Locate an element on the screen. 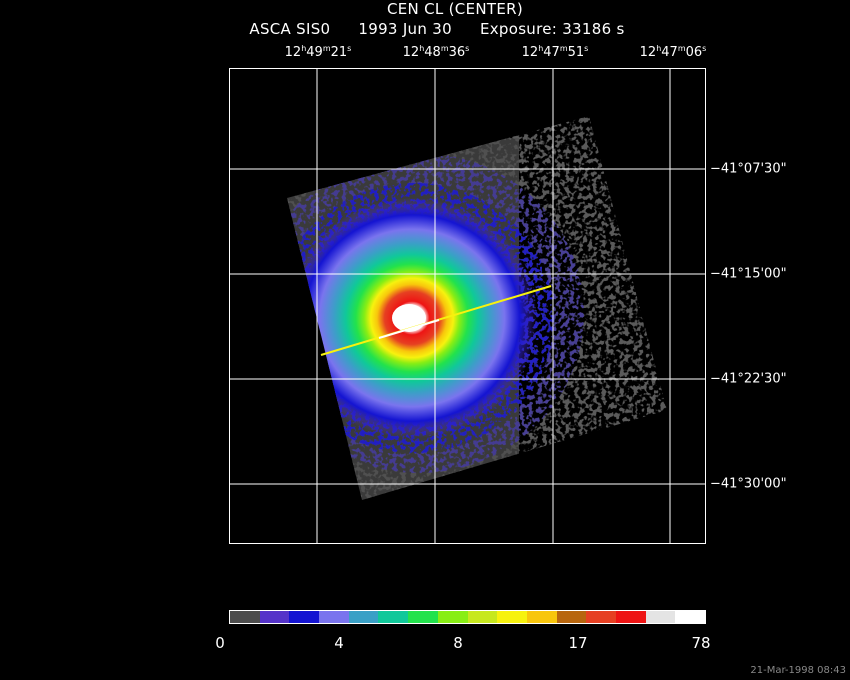 This screenshot has width=850, height=680. colorbar-tick-label: 8 is located at coordinates (458, 643).